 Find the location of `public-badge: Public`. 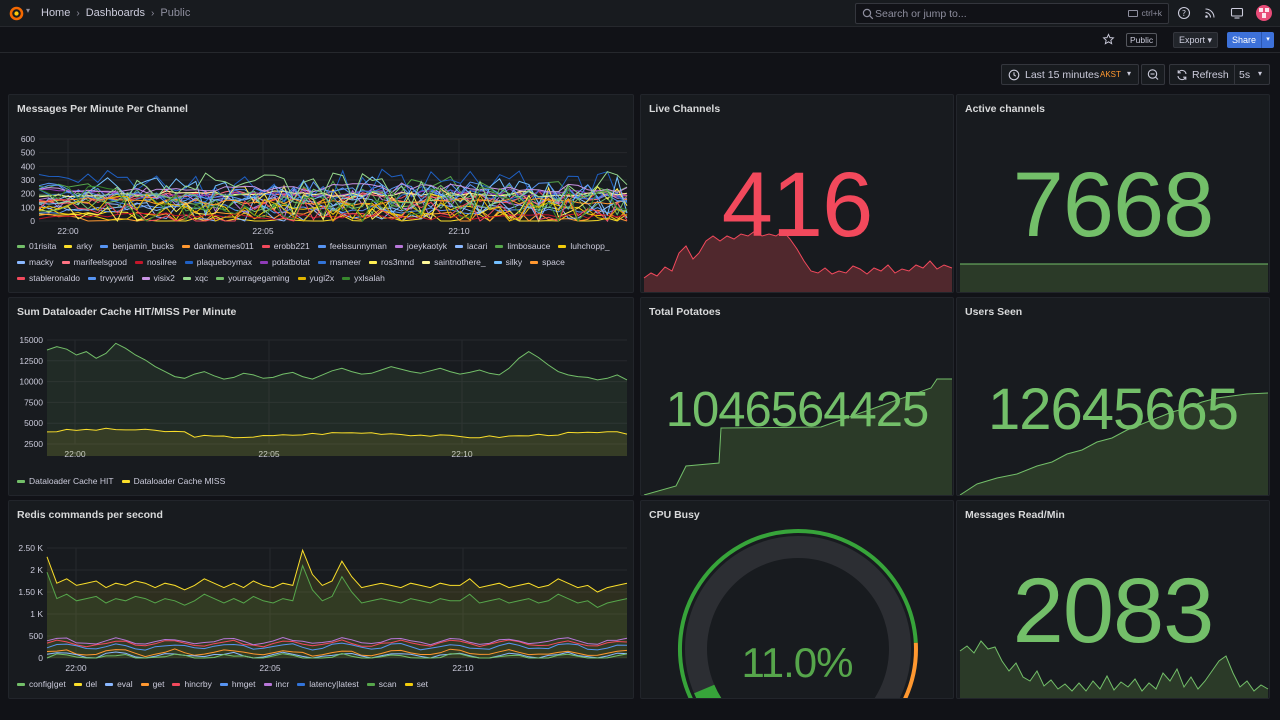

public-badge: Public is located at coordinates (1142, 40).